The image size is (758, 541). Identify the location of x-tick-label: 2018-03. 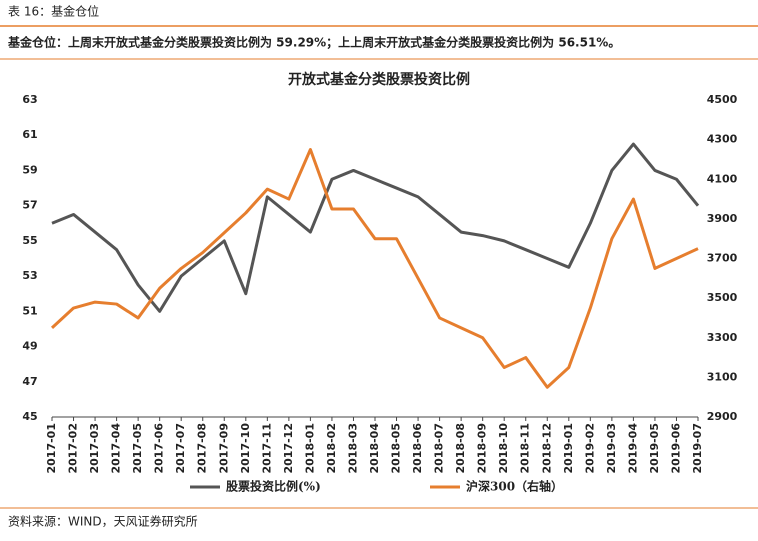
(352, 448).